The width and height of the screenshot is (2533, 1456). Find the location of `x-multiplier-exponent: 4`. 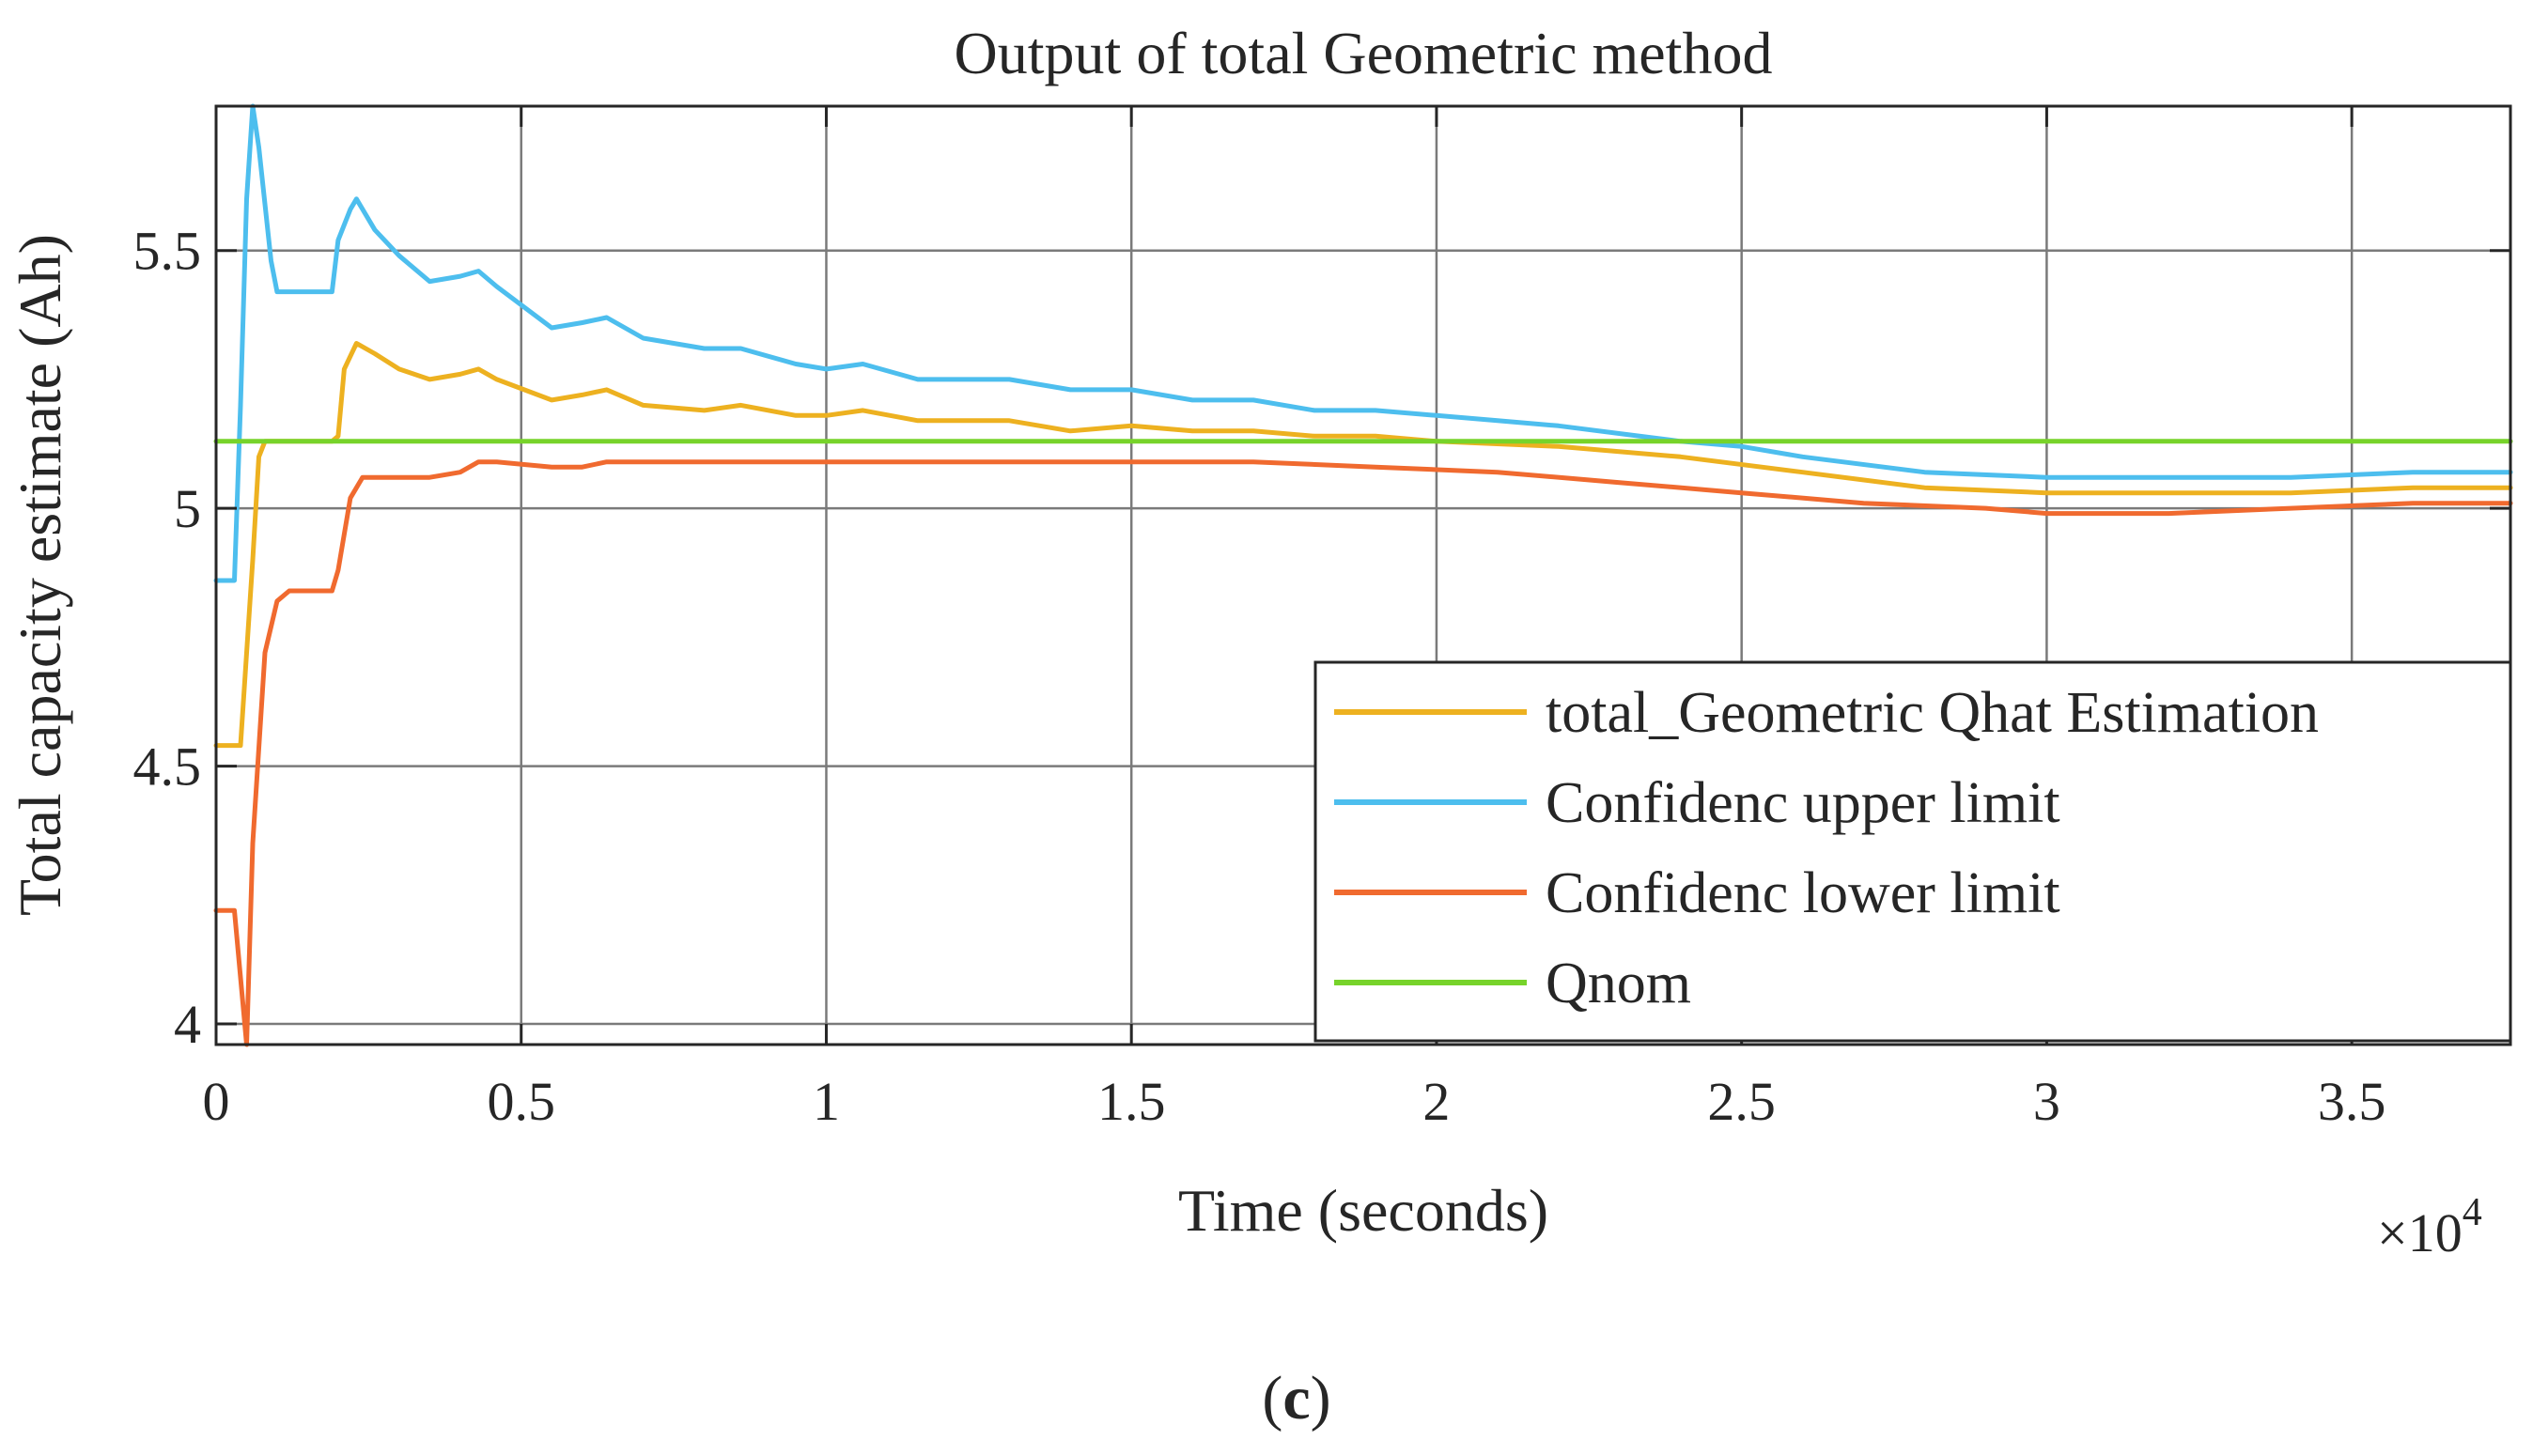

x-multiplier-exponent: 4 is located at coordinates (2472, 1212).